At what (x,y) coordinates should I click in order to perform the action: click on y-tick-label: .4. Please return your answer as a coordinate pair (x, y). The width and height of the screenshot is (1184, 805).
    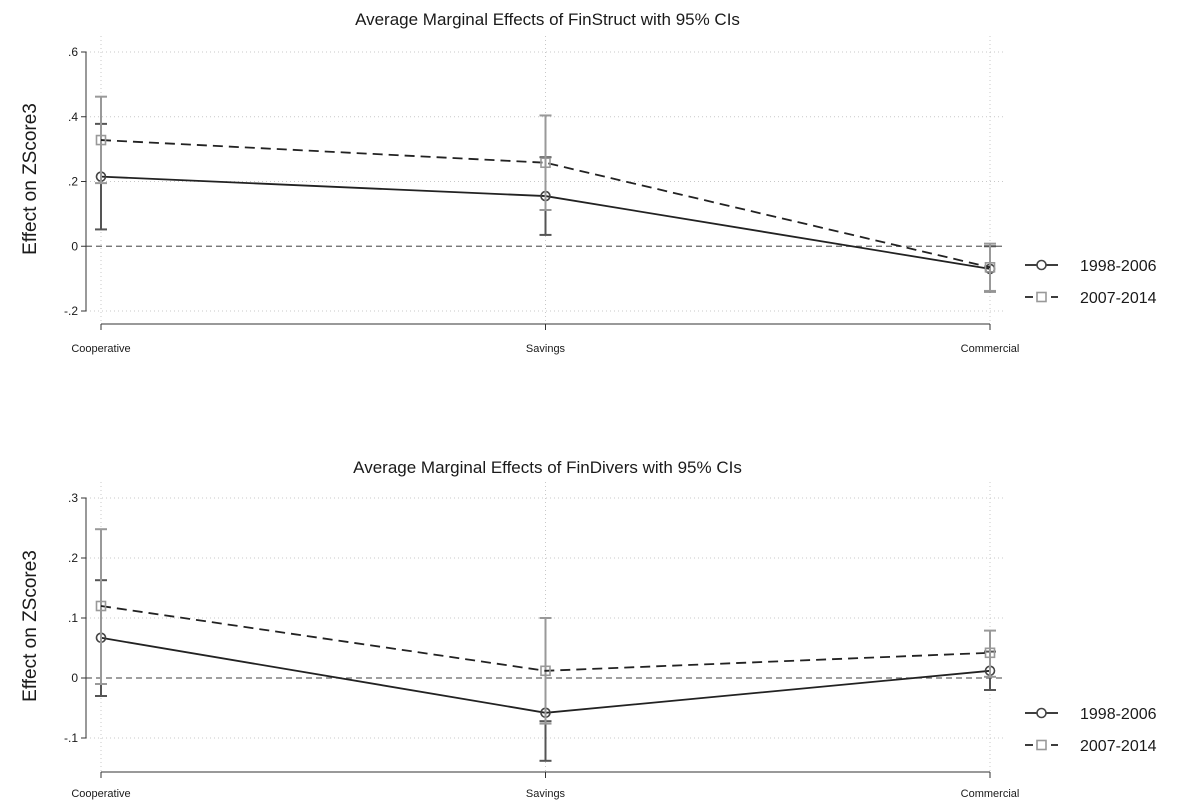
    Looking at the image, I should click on (73, 117).